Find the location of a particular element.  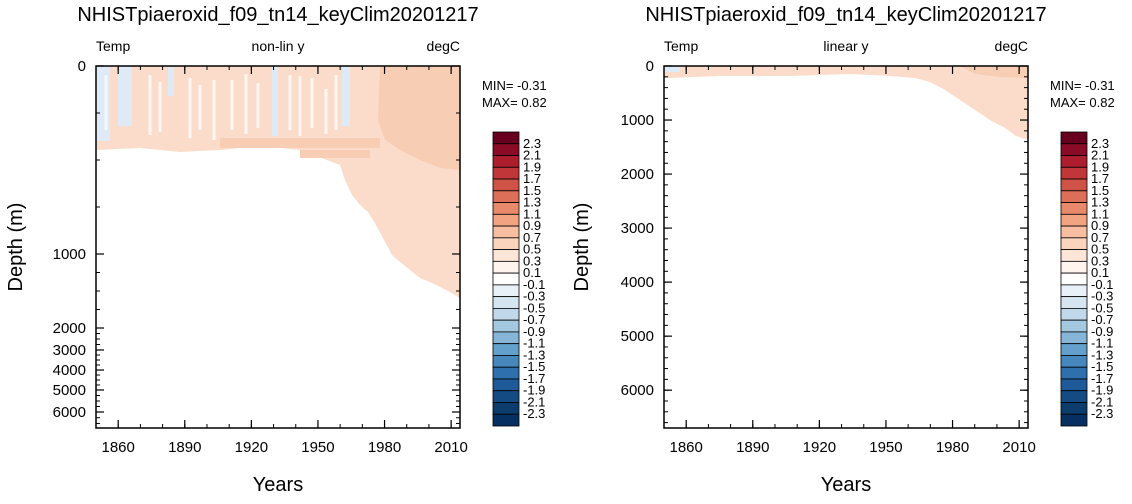

right-y-tick-label: 4000 is located at coordinates (637, 282).